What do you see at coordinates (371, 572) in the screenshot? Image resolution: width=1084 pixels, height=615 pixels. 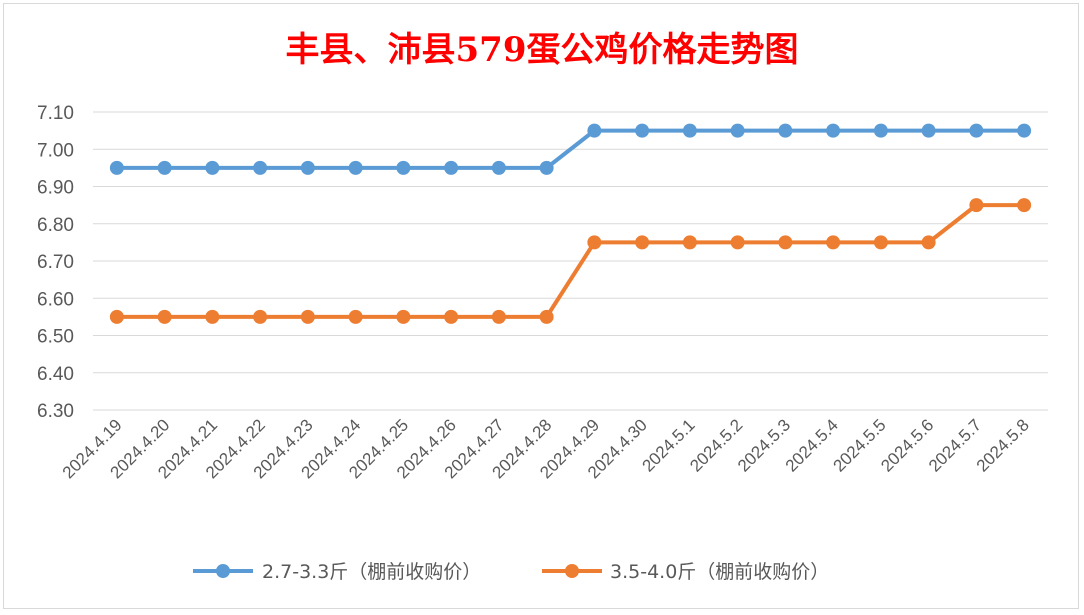 I see `legend-label: 2.7-3.3斤（棚前收购价）` at bounding box center [371, 572].